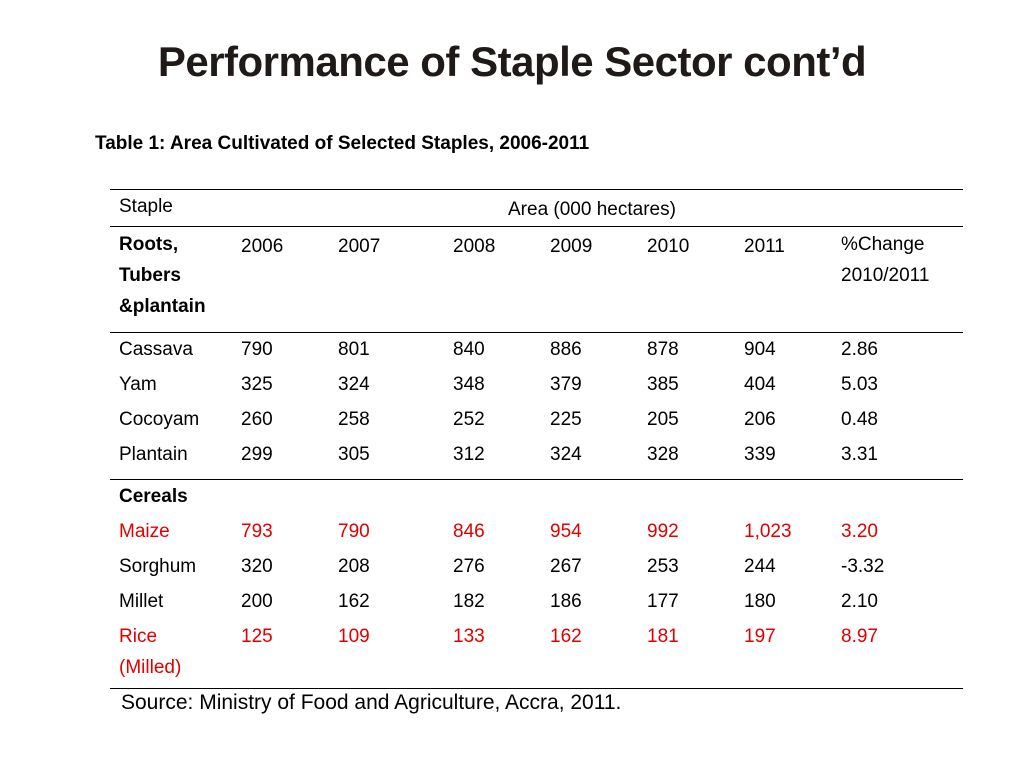  What do you see at coordinates (141, 601) in the screenshot?
I see `row-label: Millet` at bounding box center [141, 601].